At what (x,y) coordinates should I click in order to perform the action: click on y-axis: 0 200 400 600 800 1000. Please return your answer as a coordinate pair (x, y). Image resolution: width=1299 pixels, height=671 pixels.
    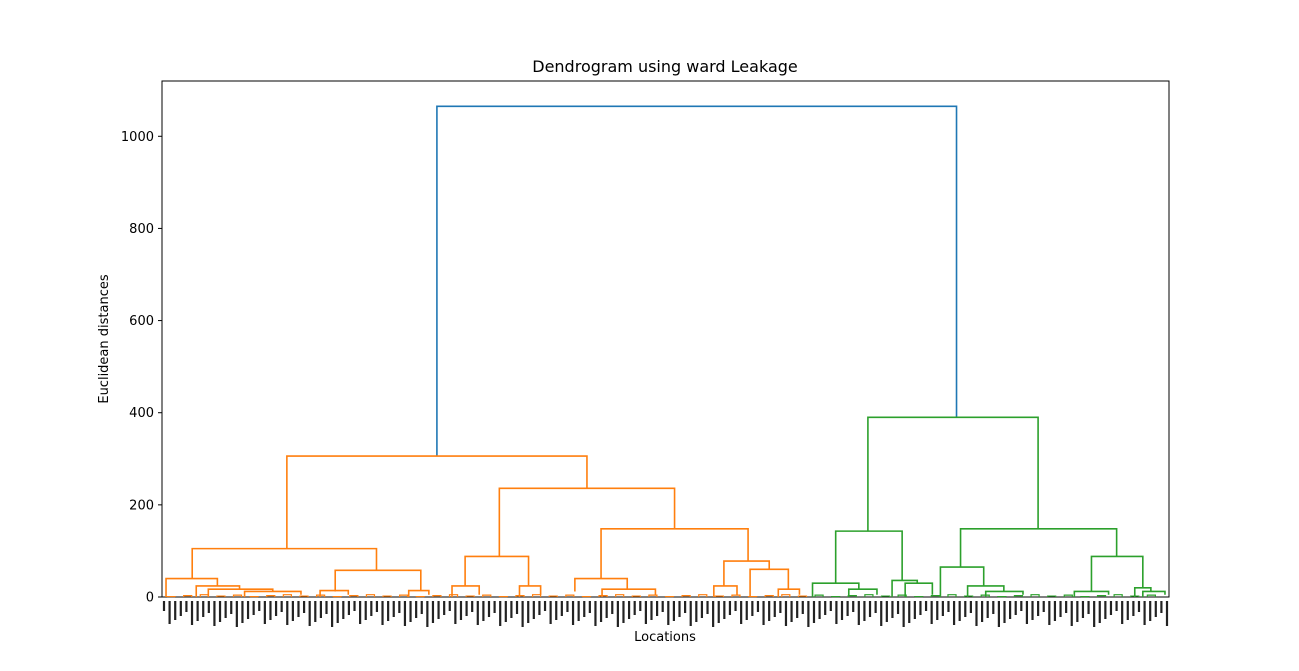
    Looking at the image, I should click on (141, 368).